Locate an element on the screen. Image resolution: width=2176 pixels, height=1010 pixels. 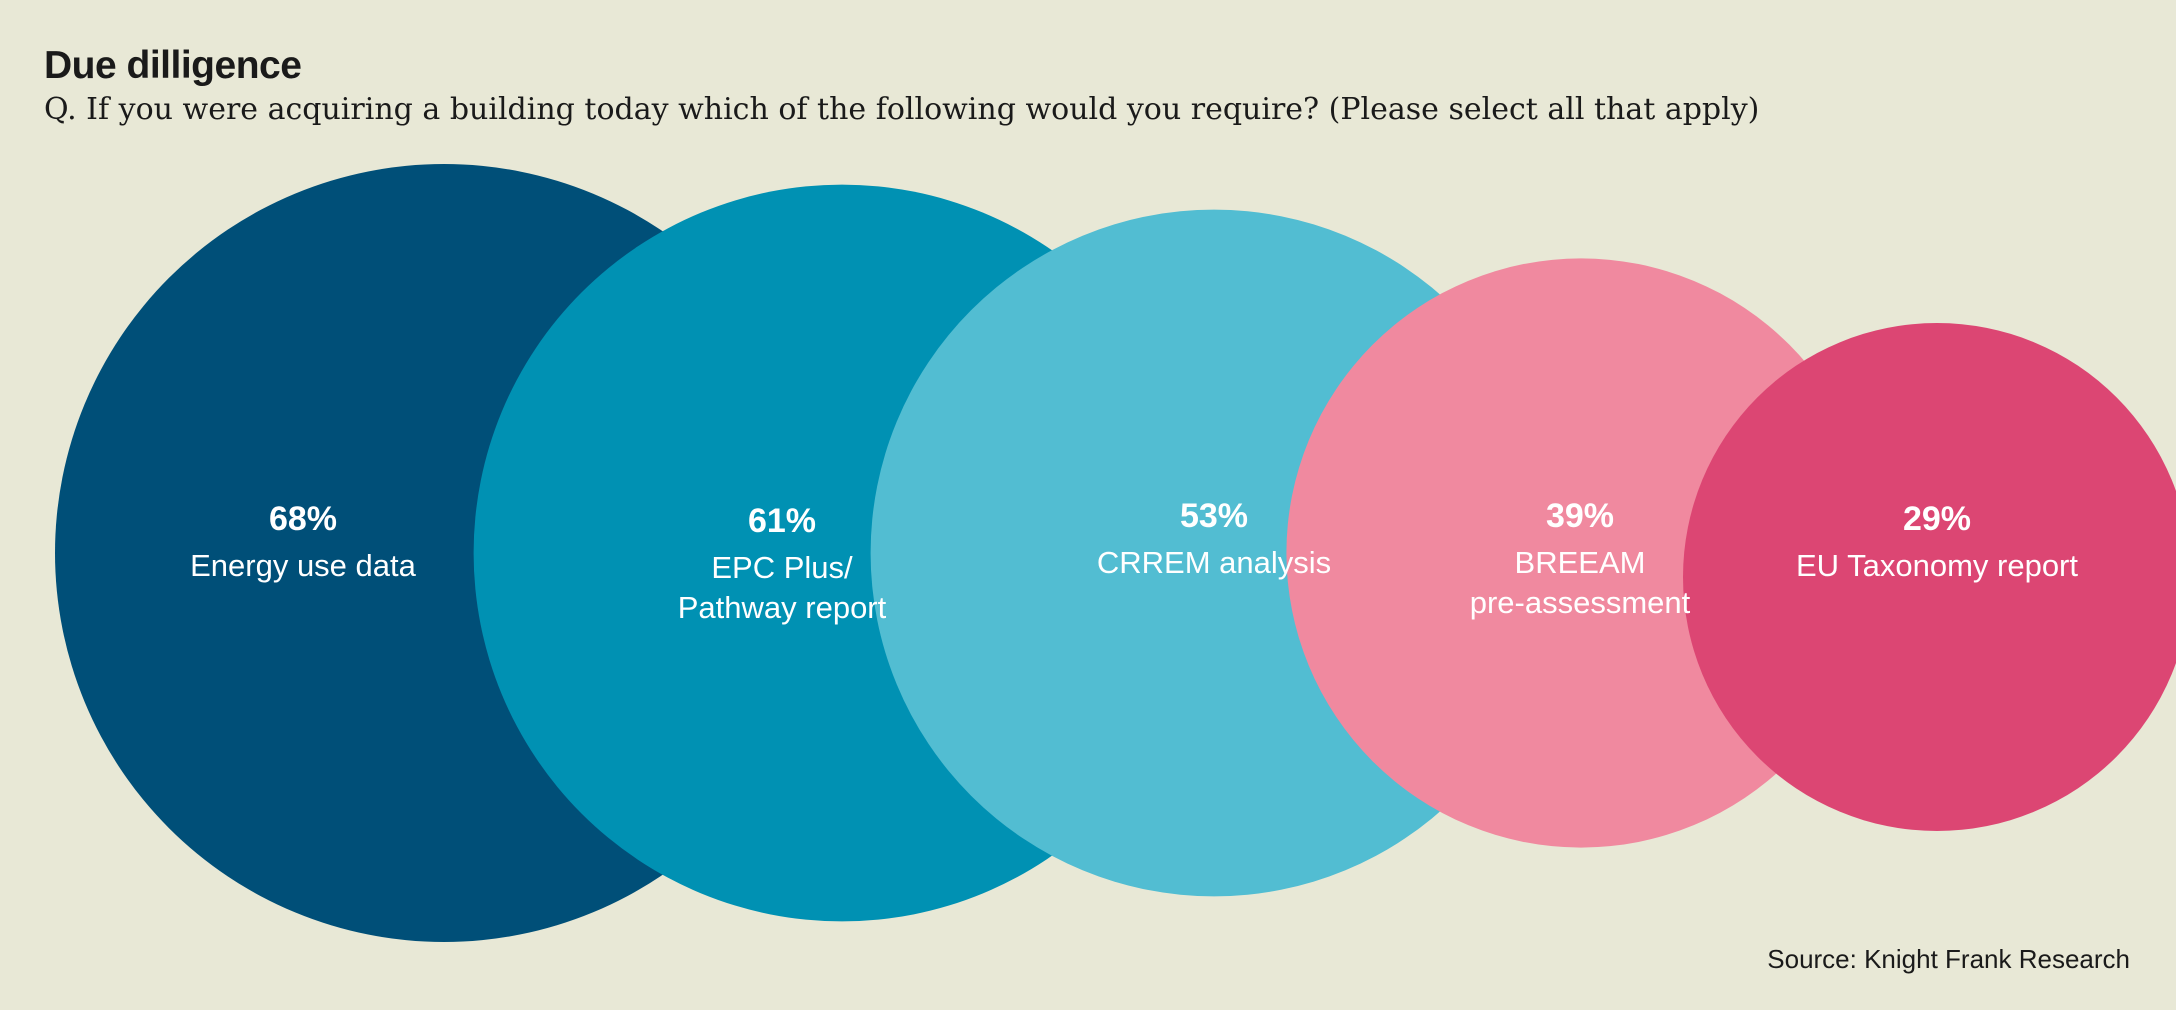
bubble-label-eu-taxonomy-report: 29% EU Taxonomy report is located at coordinates (1937, 541).